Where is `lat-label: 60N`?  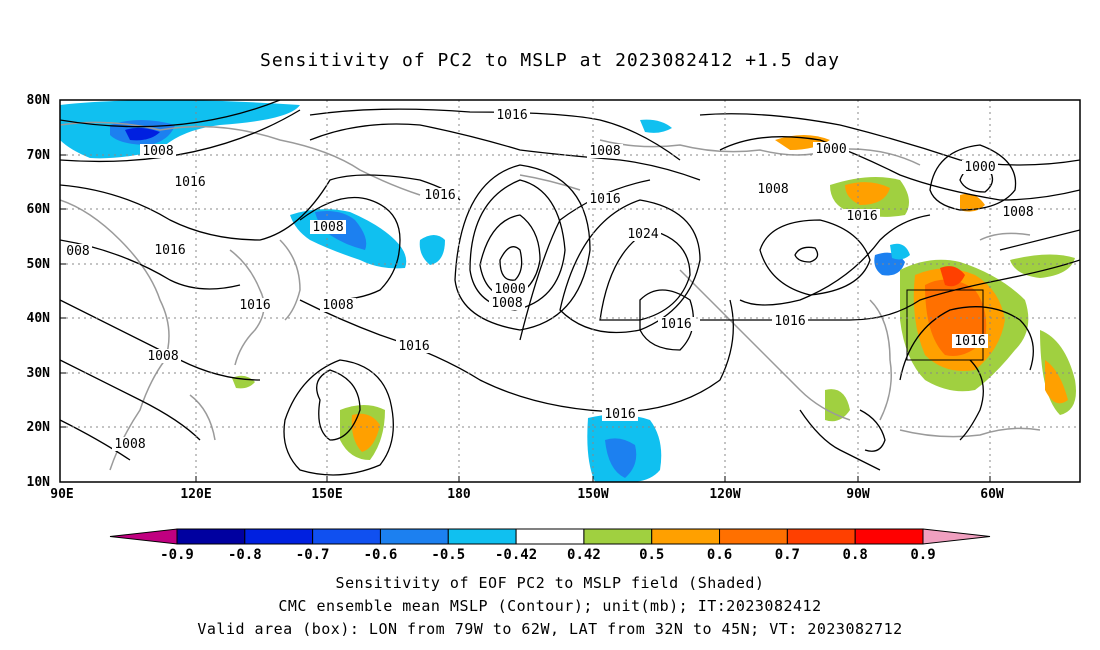 lat-label: 60N is located at coordinates (39, 209).